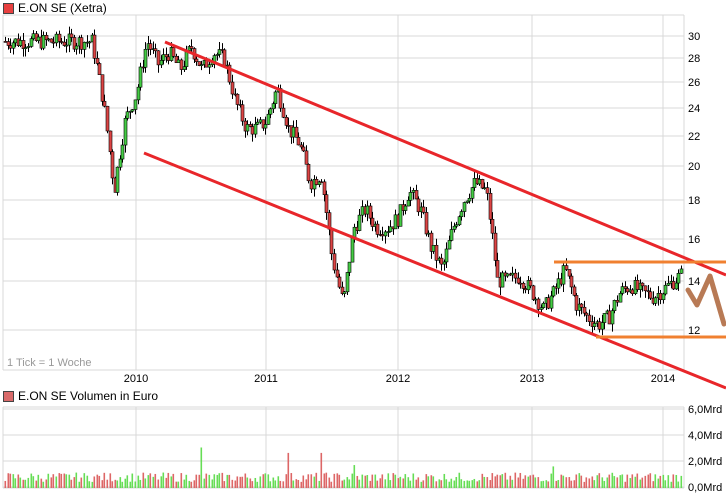 The image size is (726, 496). Describe the element at coordinates (80, 396) in the screenshot. I see `volume-legend: E.ON SE Volumen in Euro` at that location.